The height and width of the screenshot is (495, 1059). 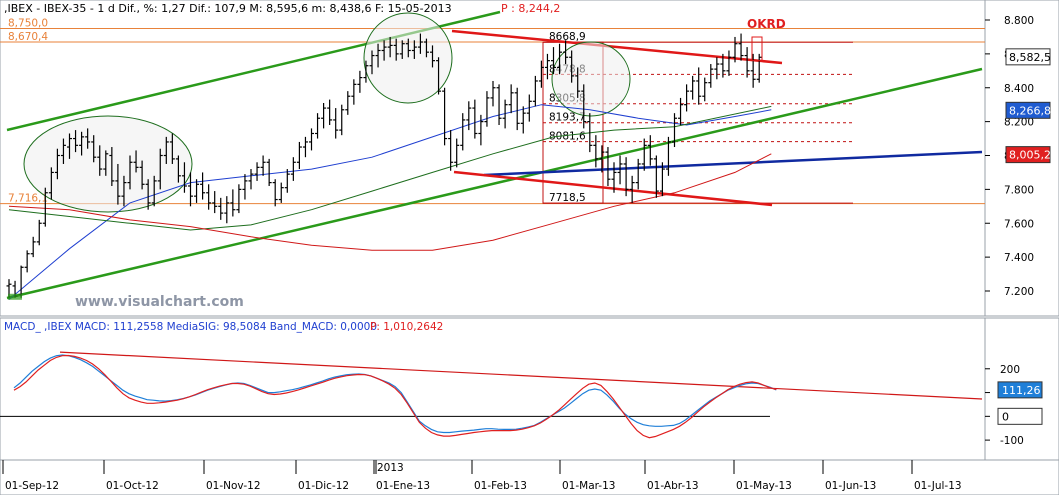 I want to click on price-tick-label: 7.400, so click(x=1019, y=258).